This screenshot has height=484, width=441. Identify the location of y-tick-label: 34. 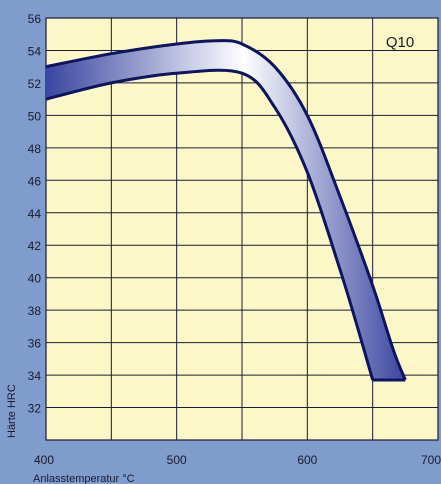
(35, 376).